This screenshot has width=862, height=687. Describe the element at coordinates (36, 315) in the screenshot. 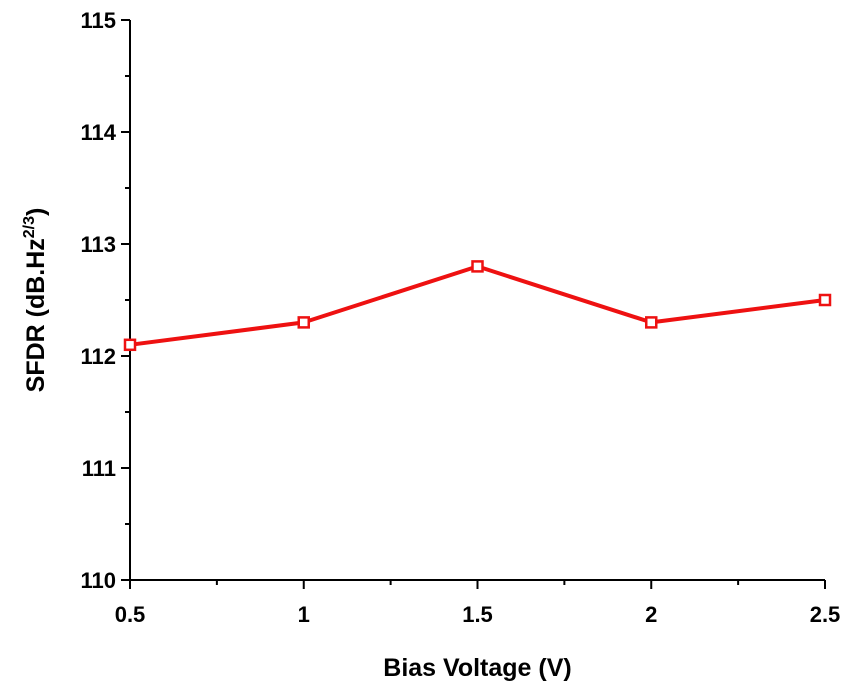

I see `y-axis-title-base: SFDR (dB.Hz` at that location.